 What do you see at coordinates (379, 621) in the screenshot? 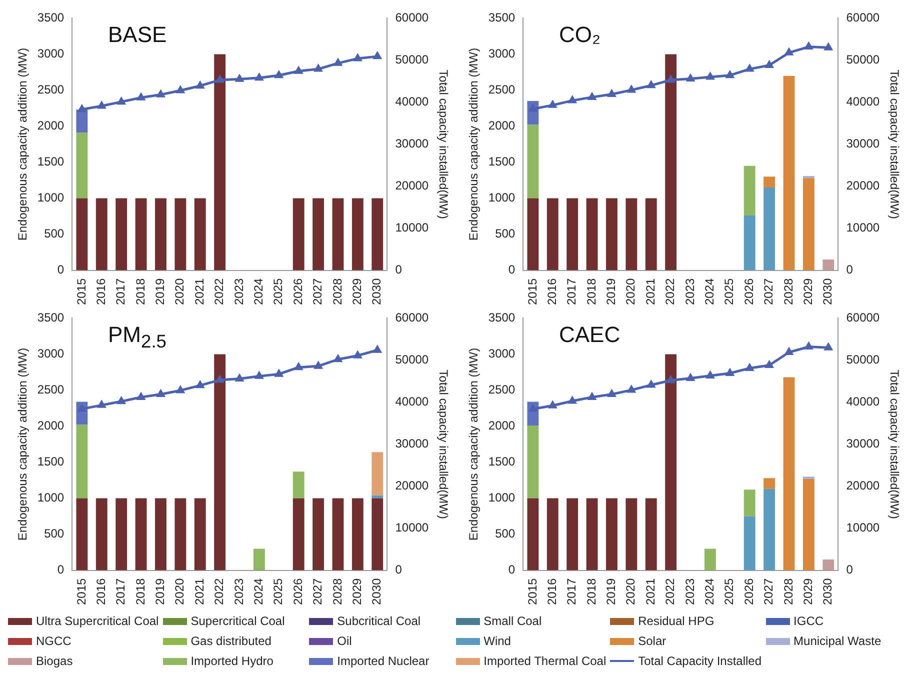
I see `legend-label: Subcritical Coal` at bounding box center [379, 621].